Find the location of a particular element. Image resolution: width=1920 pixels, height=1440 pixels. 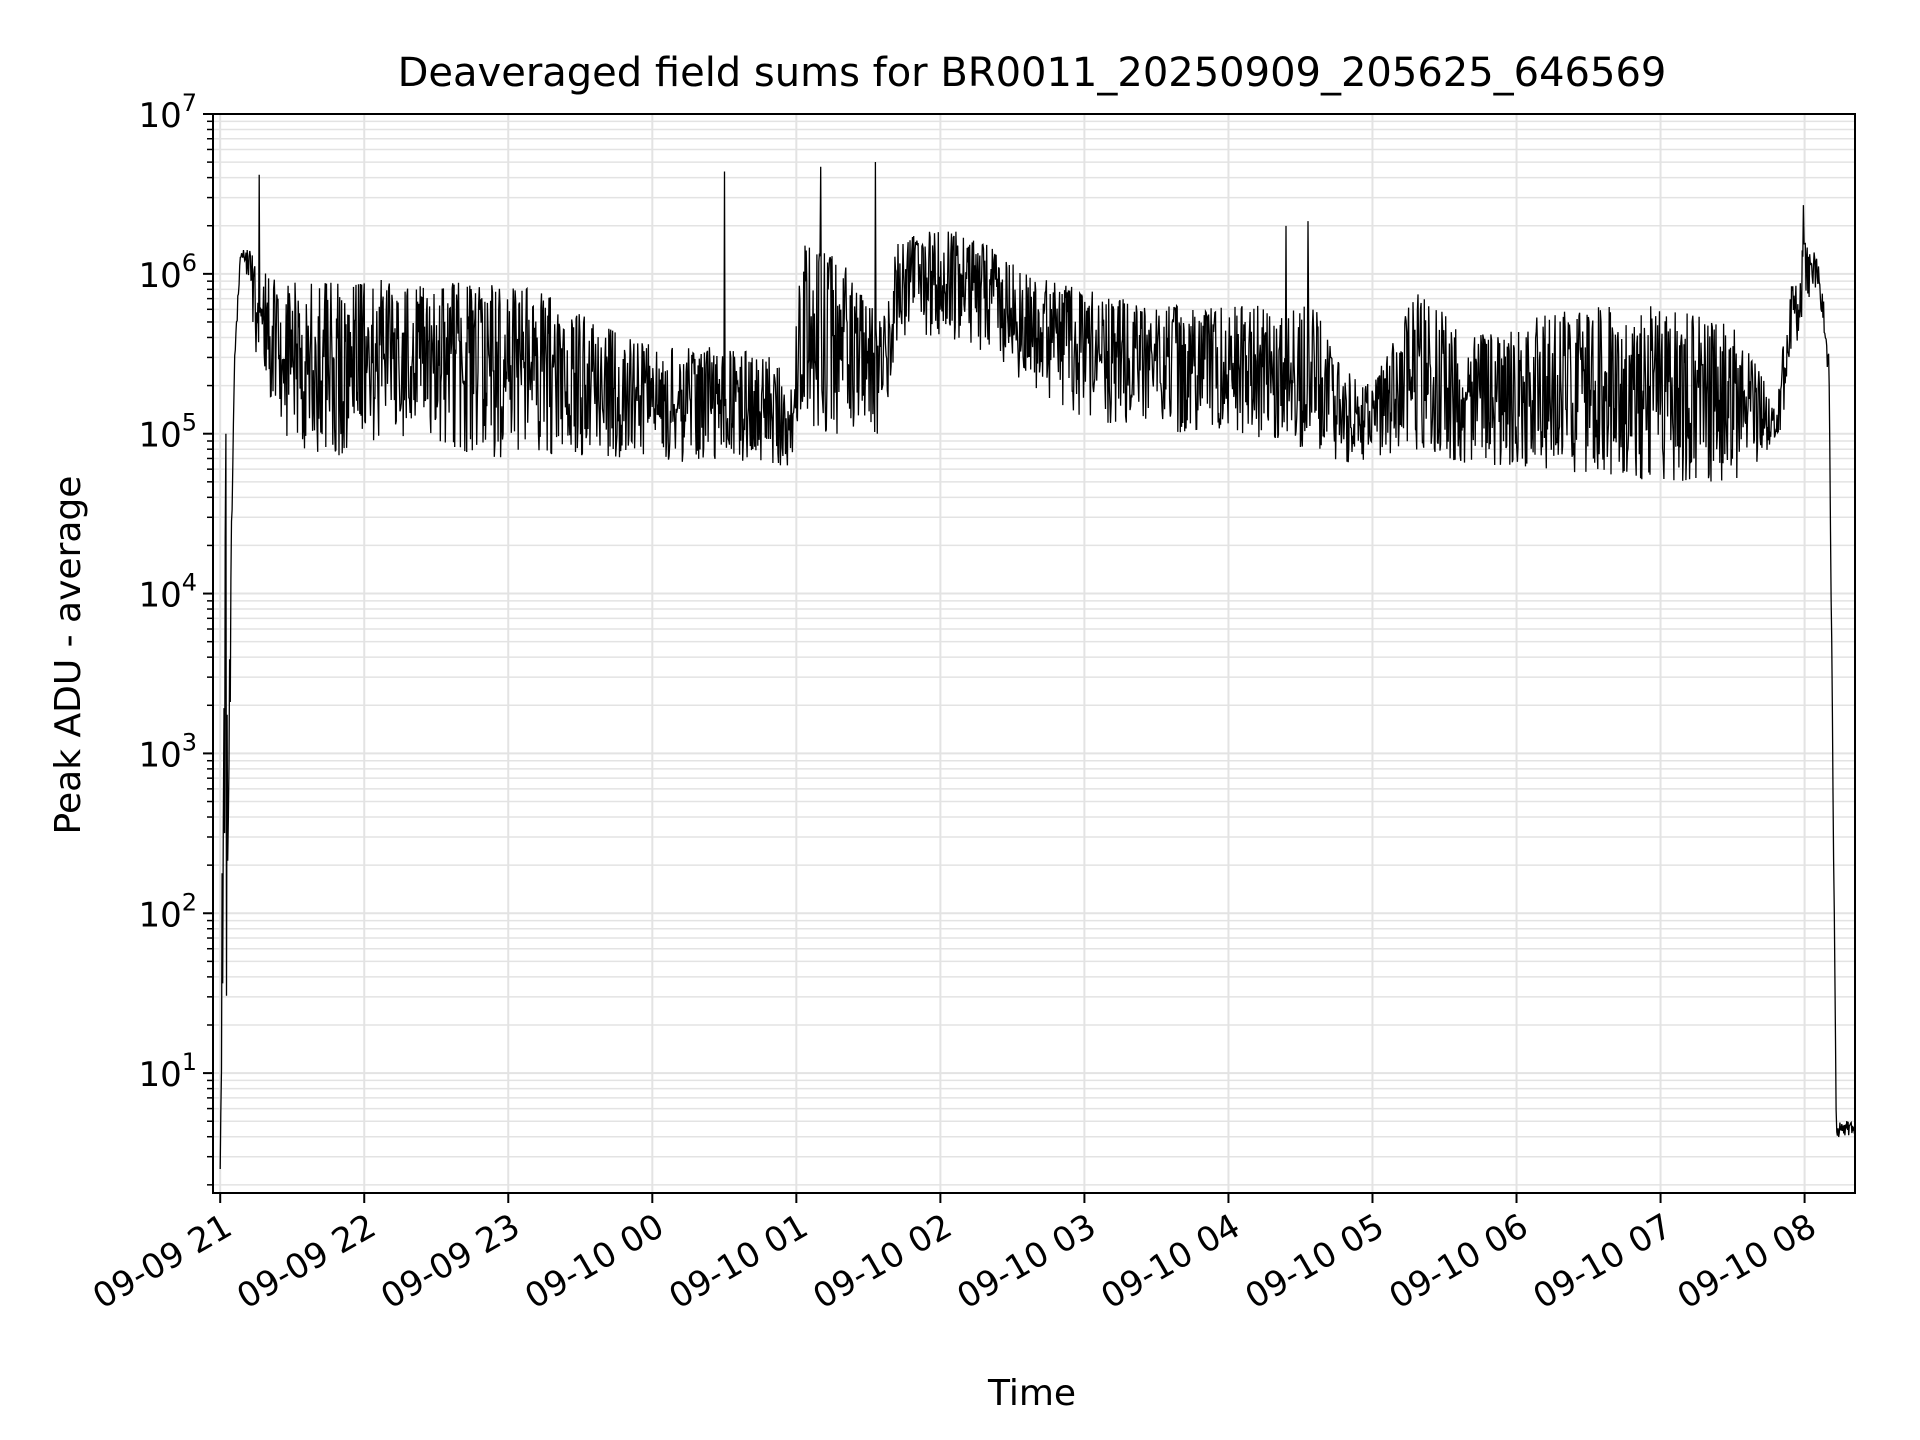

x-tick-label: 09-10 00 is located at coordinates (594, 1261).